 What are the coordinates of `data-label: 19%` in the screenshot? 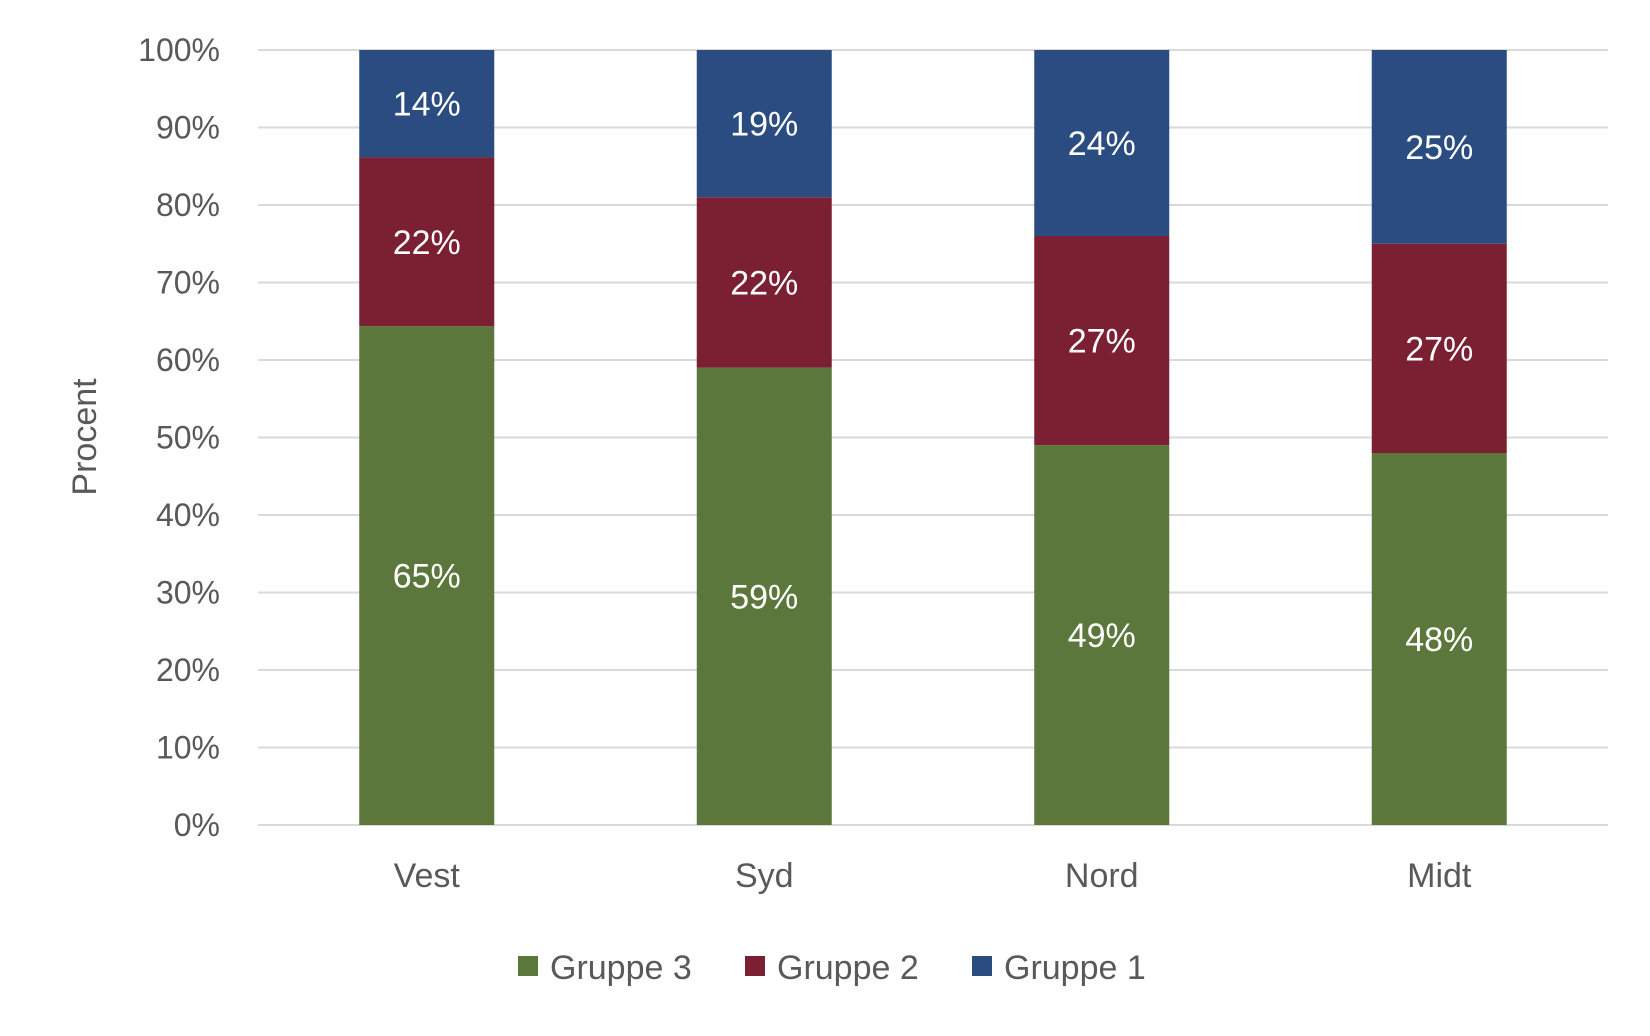 It's located at (764, 125).